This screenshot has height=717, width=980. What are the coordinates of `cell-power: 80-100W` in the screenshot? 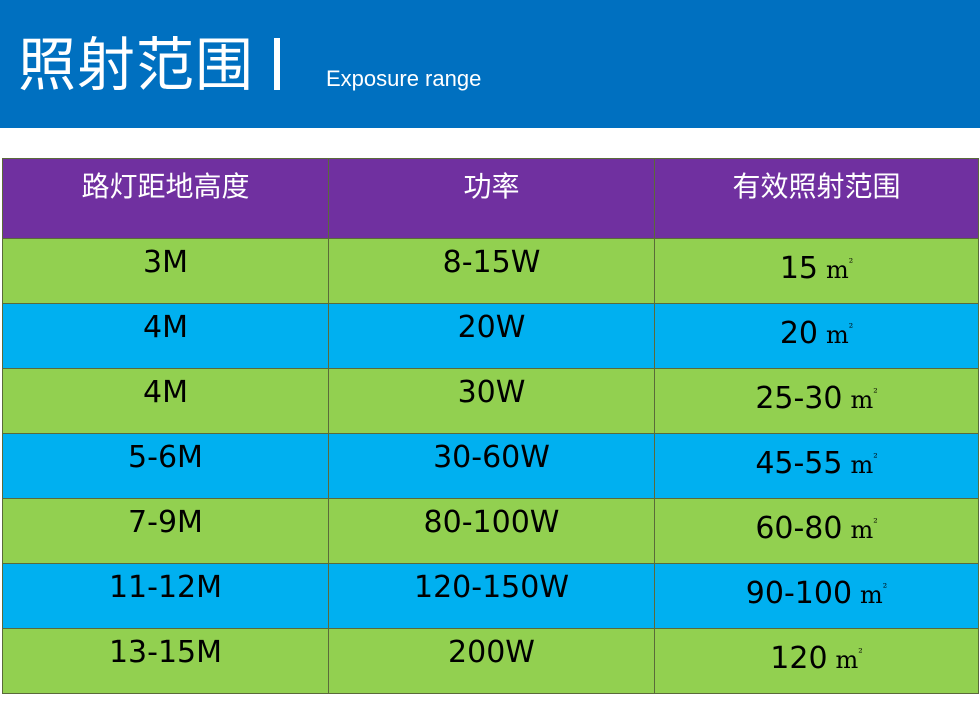 It's located at (491, 531).